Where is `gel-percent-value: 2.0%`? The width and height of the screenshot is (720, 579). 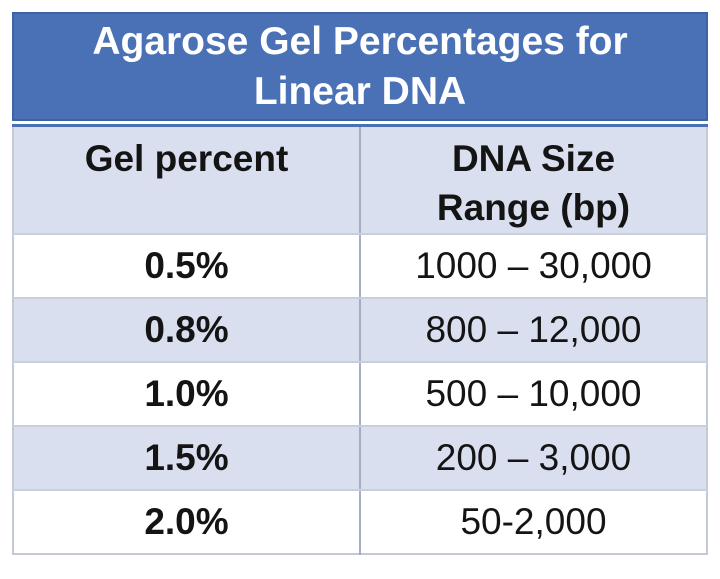 gel-percent-value: 2.0% is located at coordinates (186, 521).